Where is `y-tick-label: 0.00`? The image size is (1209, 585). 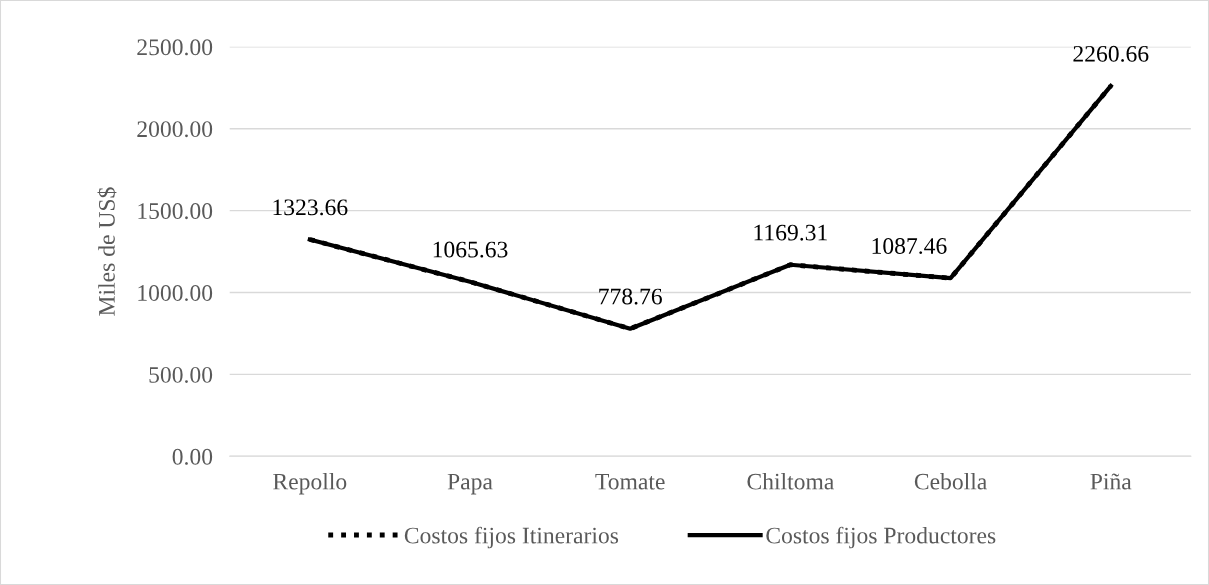
y-tick-label: 0.00 is located at coordinates (192, 456).